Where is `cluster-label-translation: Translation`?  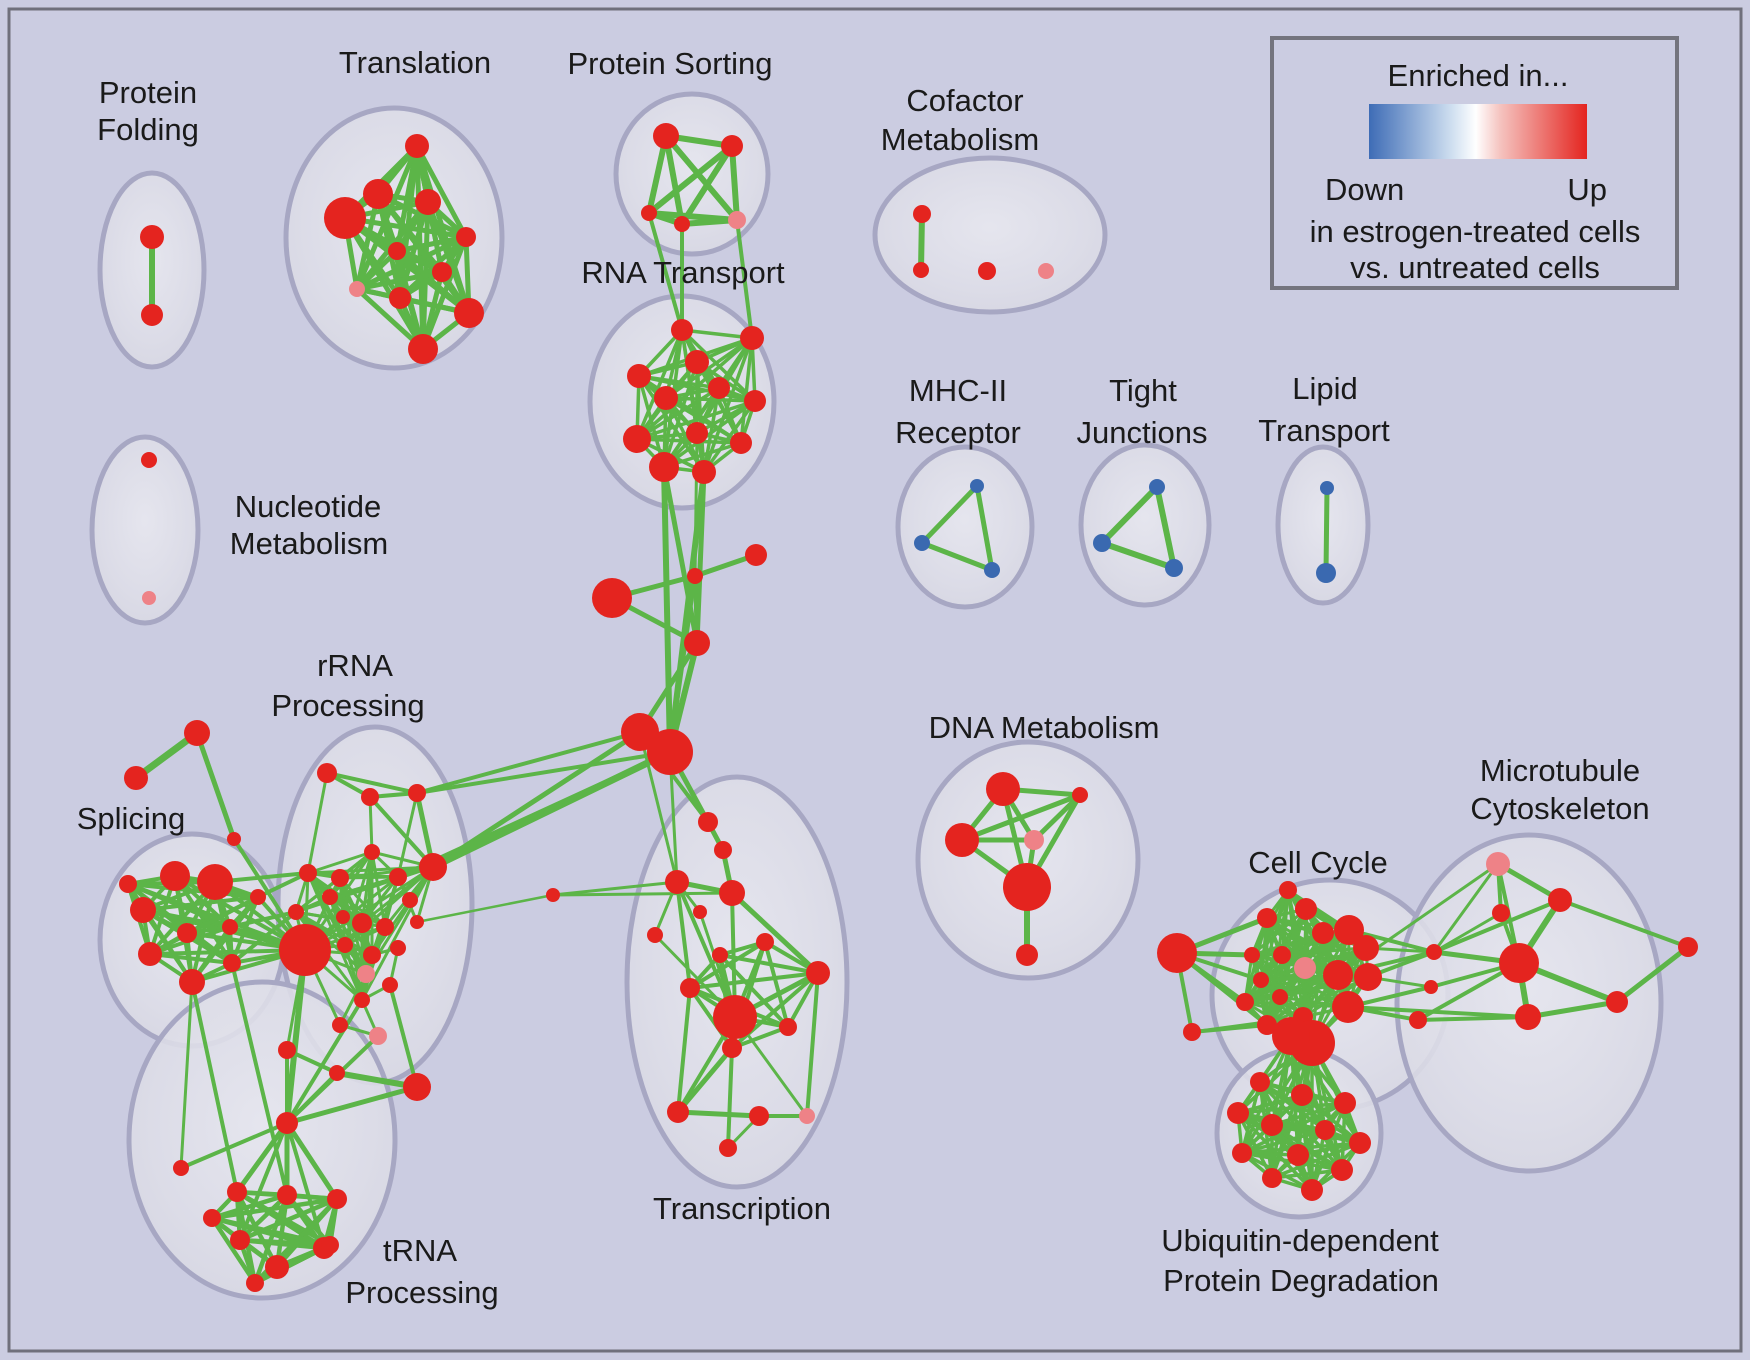 cluster-label-translation: Translation is located at coordinates (415, 62).